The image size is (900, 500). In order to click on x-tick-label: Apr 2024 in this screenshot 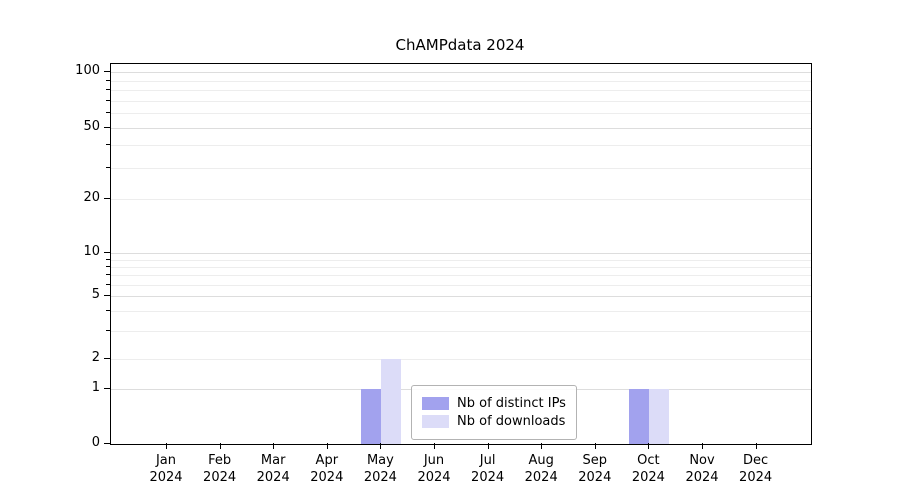, I will do `click(327, 469)`.